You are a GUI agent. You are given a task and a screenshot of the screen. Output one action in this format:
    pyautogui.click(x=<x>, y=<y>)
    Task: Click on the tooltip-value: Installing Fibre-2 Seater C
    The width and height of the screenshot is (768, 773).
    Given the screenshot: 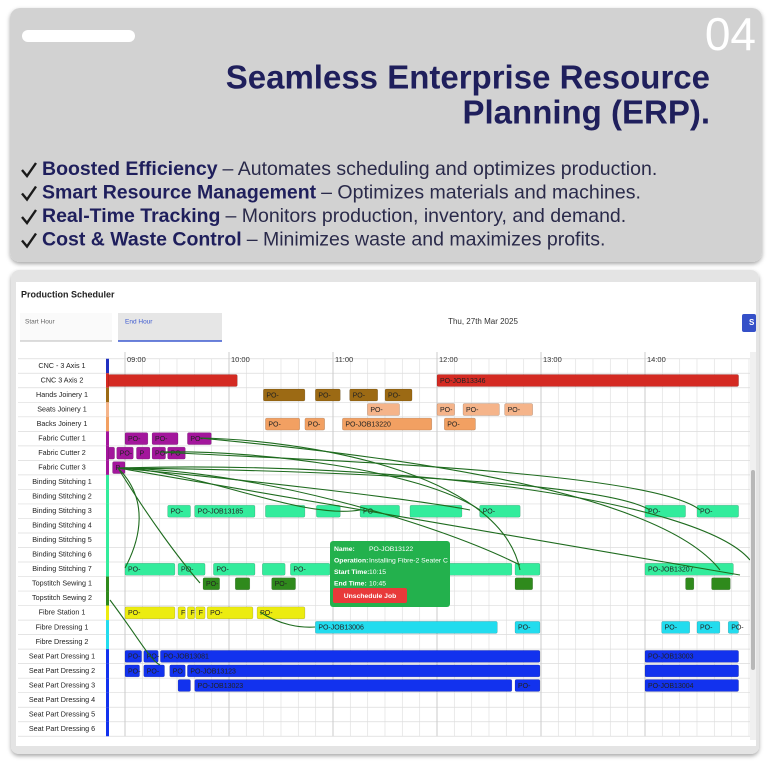 What is the action you would take?
    pyautogui.click(x=408, y=560)
    